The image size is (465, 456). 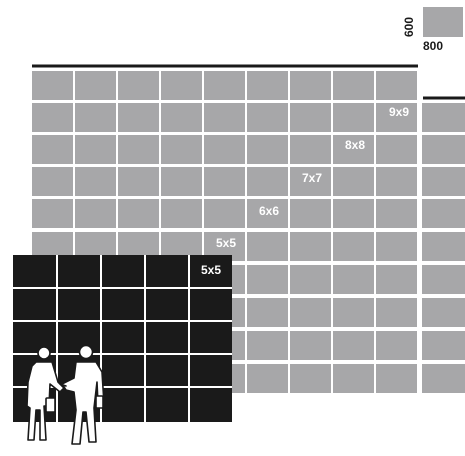 I want to click on grid-size-labels: 9x9 8x8 7x7 6x6 5x5, so click(x=312, y=177).